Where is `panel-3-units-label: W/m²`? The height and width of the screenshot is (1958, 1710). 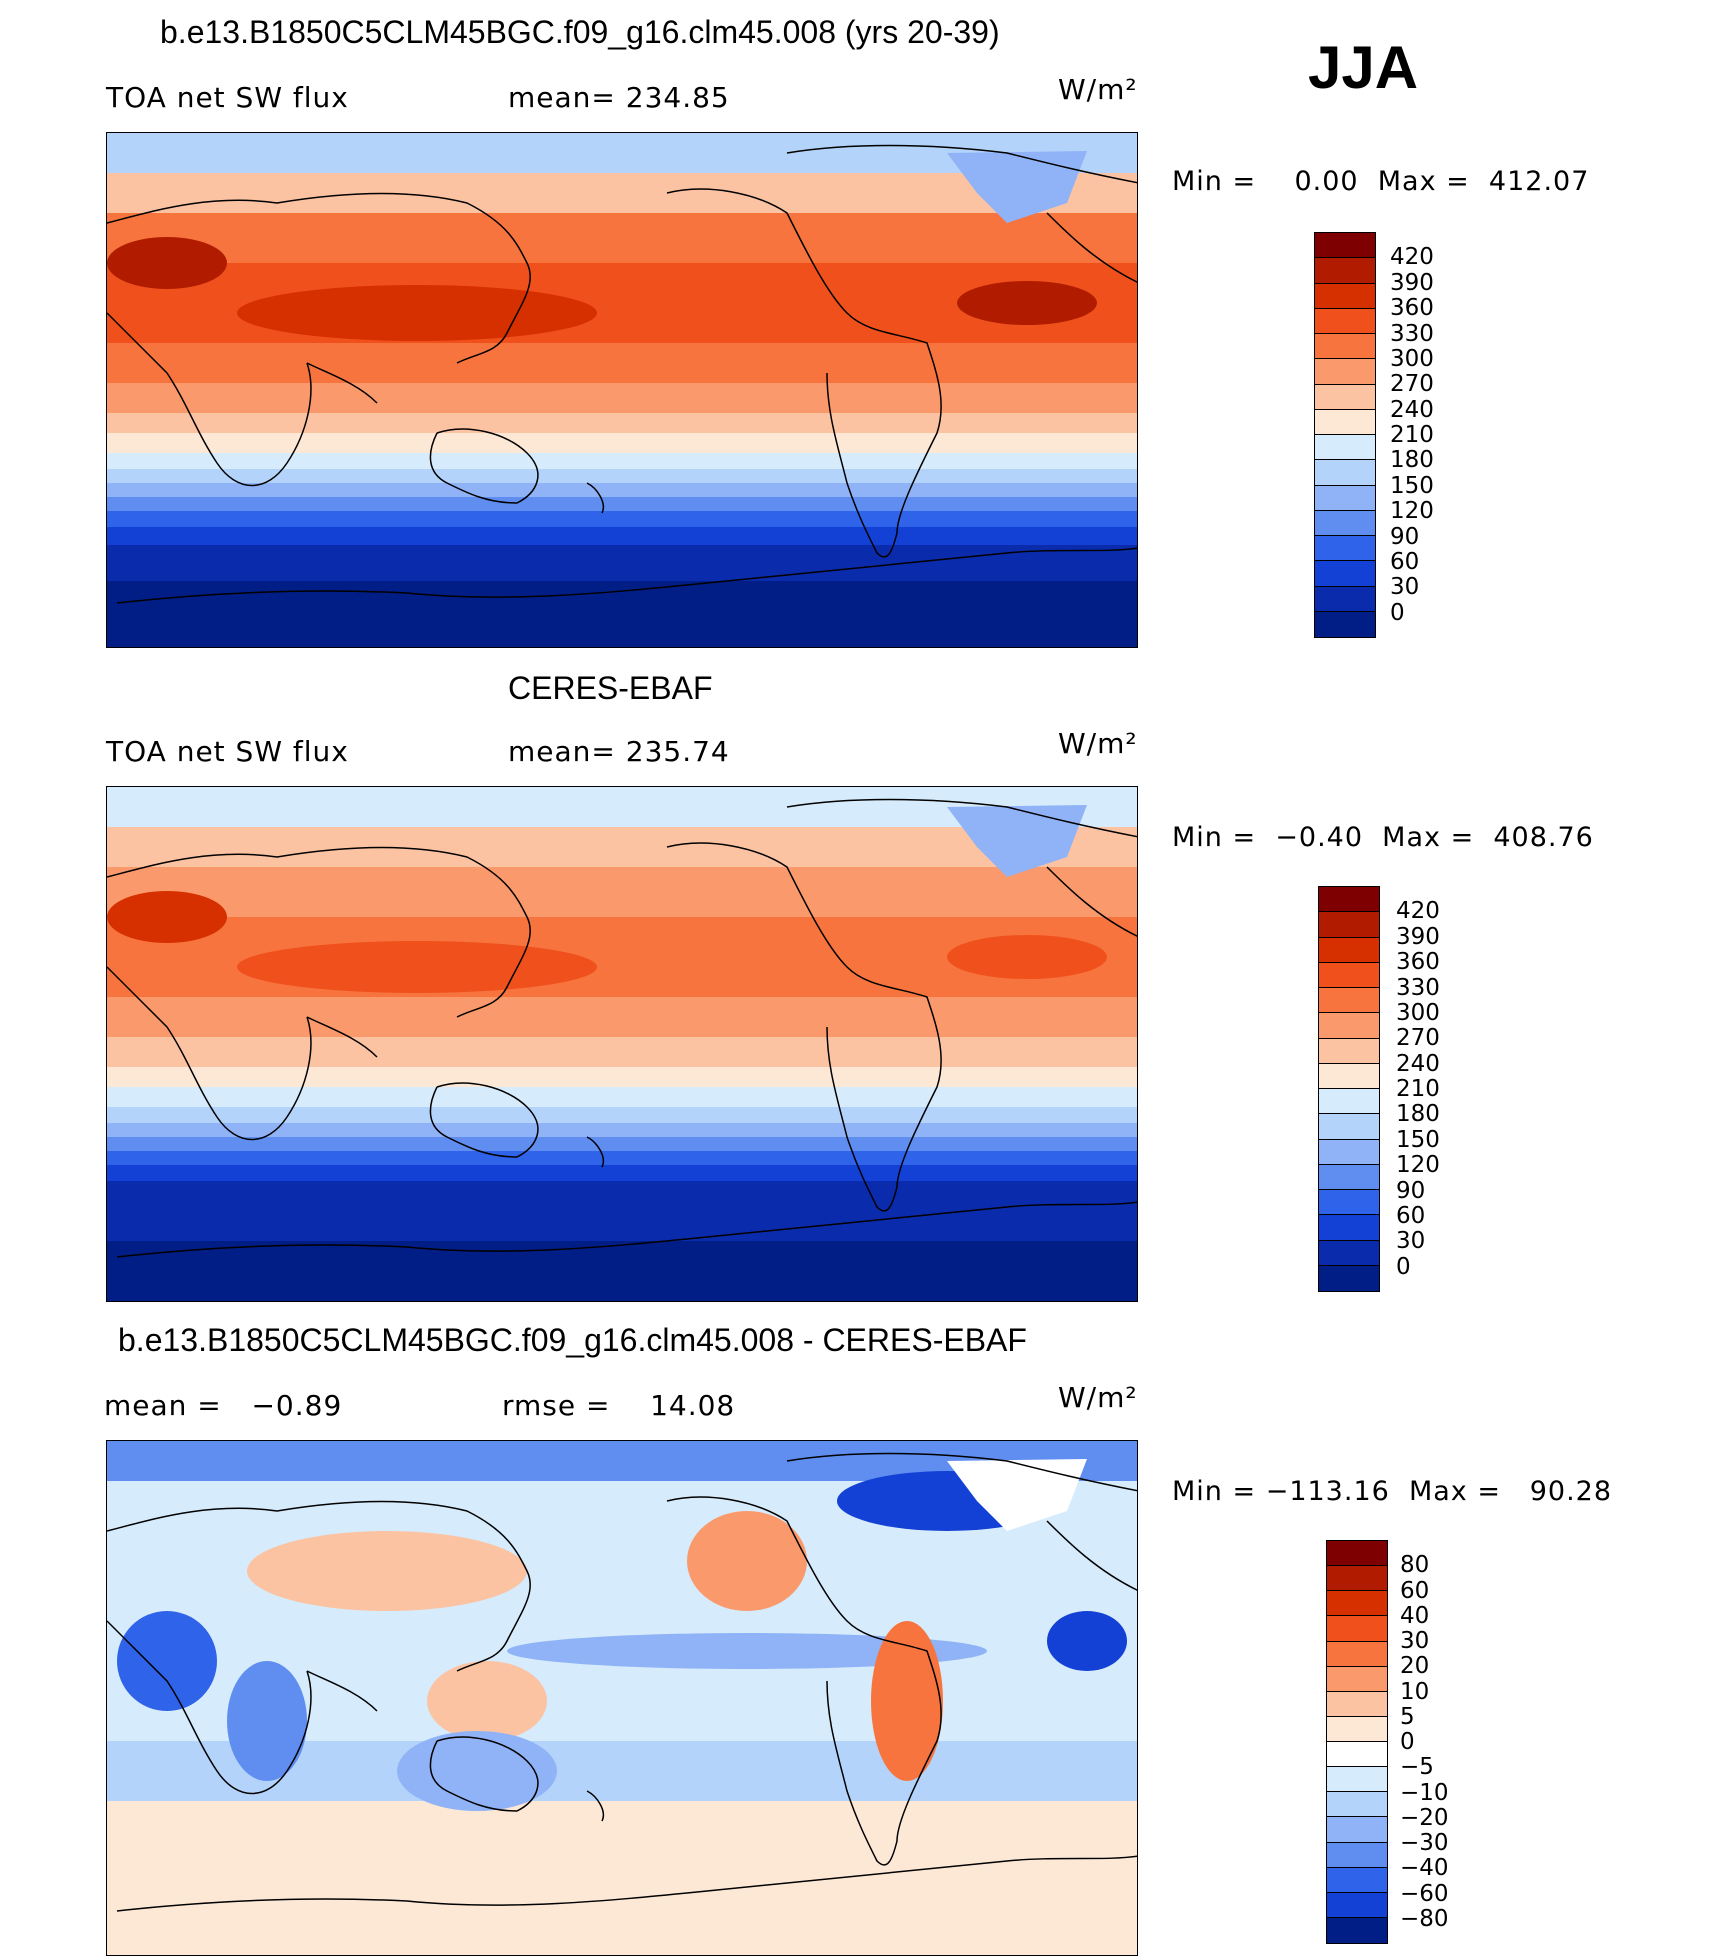
panel-3-units-label: W/m² is located at coordinates (1098, 1397).